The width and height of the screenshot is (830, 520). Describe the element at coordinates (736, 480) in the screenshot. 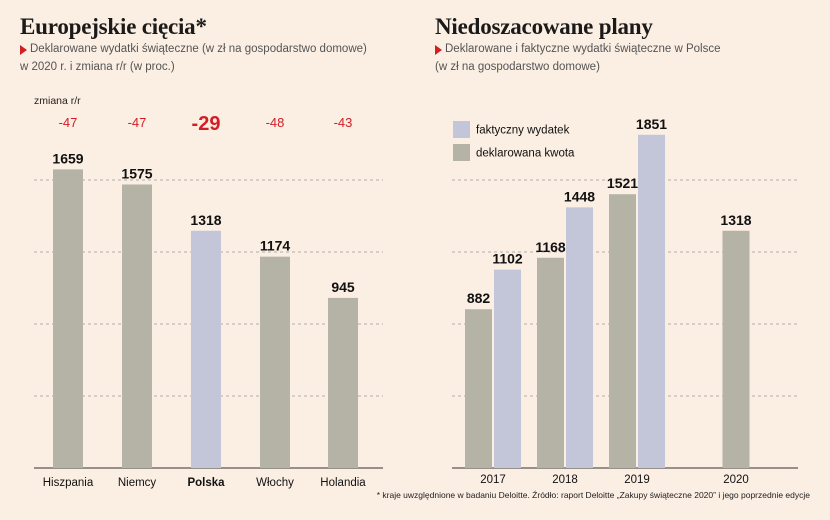

I see `category-tick-label: 2020` at that location.